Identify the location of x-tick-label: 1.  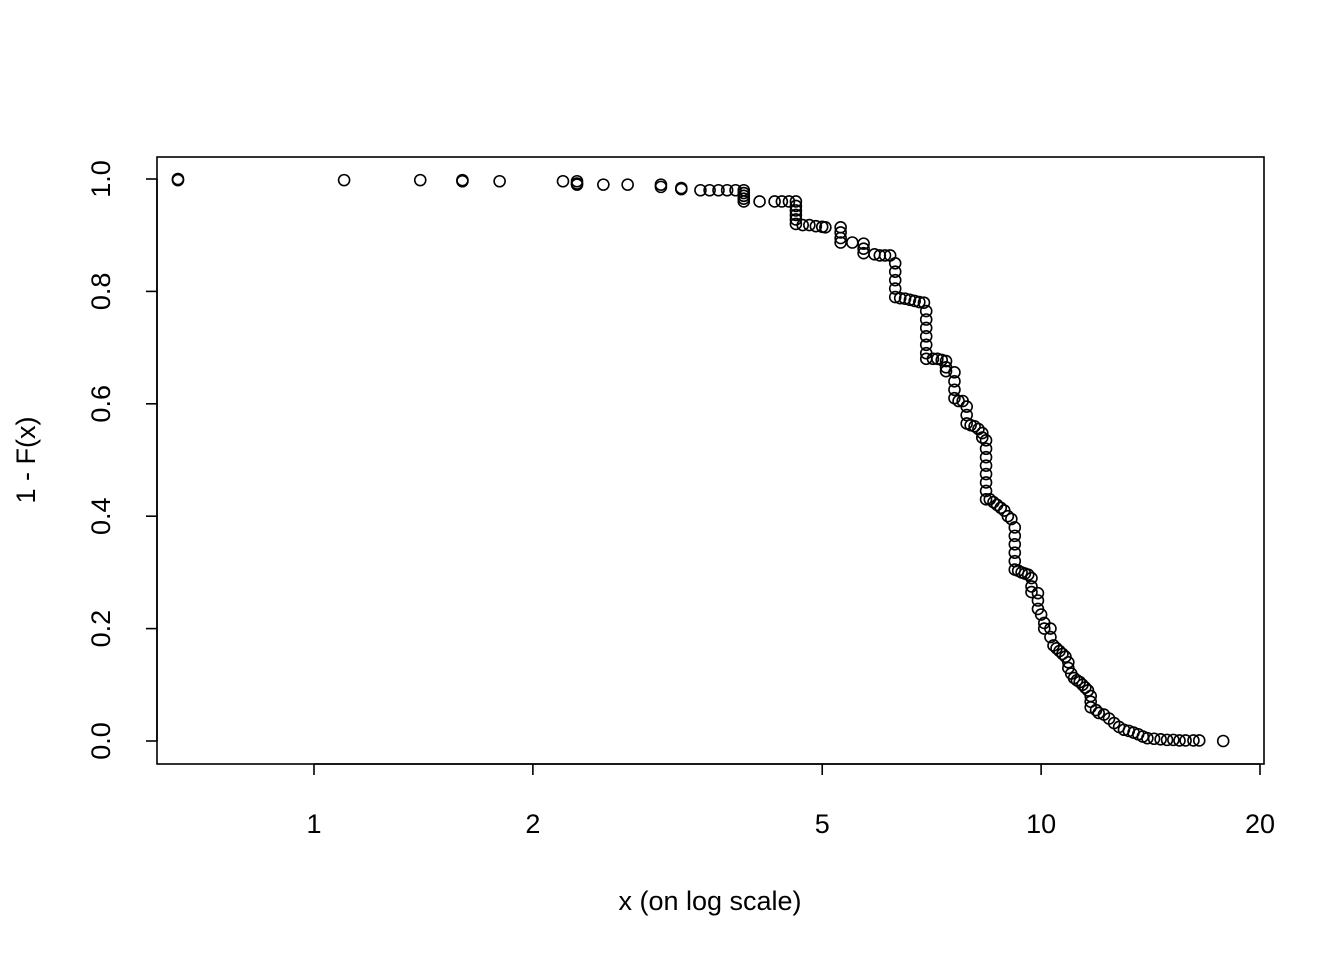
(313, 824).